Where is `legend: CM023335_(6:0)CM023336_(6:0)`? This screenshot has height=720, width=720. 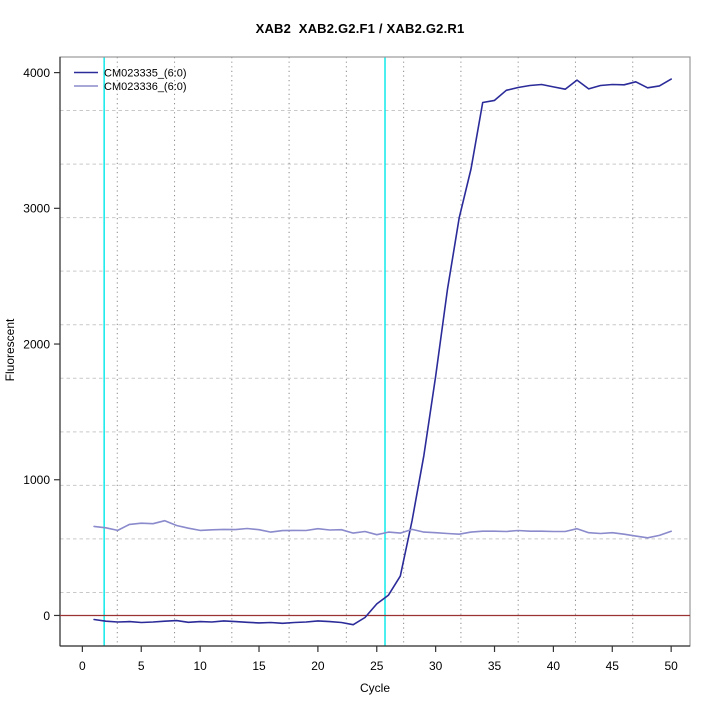
legend: CM023335_(6:0)CM023336_(6:0) is located at coordinates (130, 80).